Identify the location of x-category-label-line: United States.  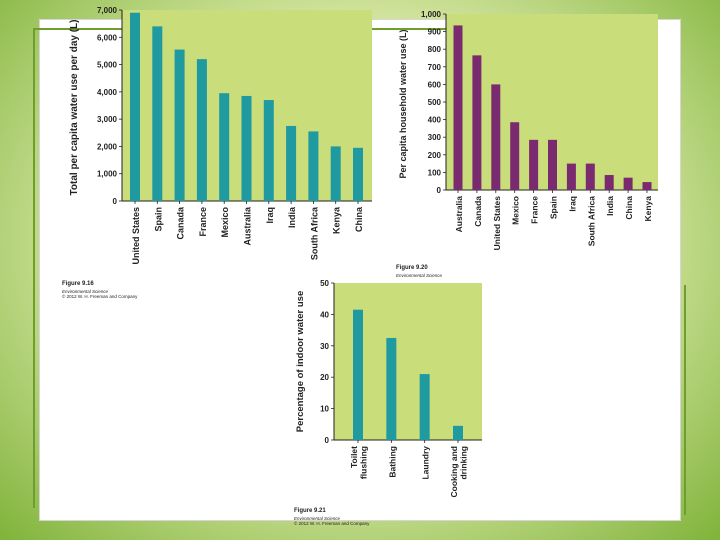
(497, 223).